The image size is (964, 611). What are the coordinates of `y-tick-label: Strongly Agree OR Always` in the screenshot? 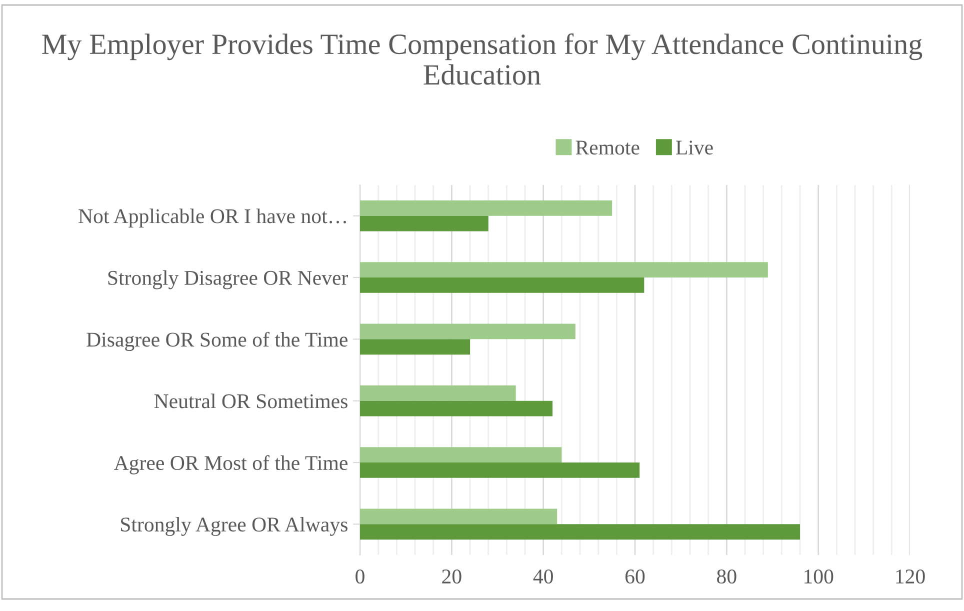 It's located at (234, 526).